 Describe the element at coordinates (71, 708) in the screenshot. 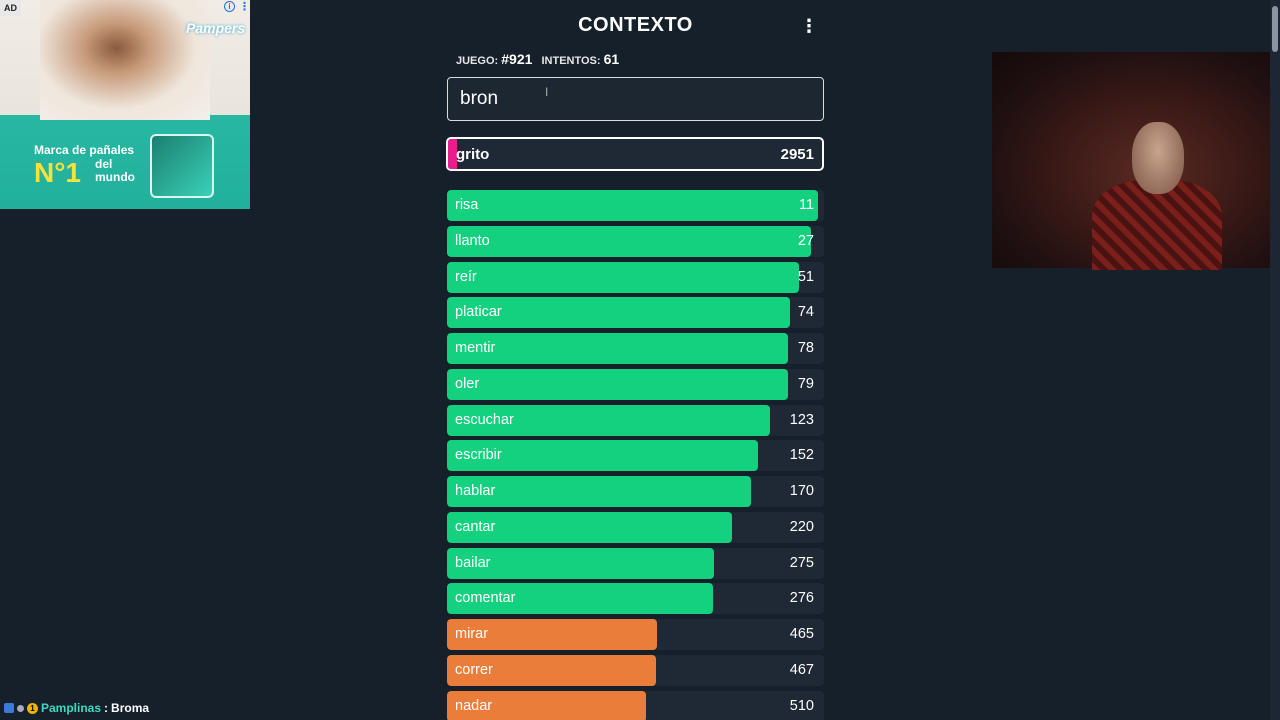

I see `chat-username: Pamplinas` at that location.